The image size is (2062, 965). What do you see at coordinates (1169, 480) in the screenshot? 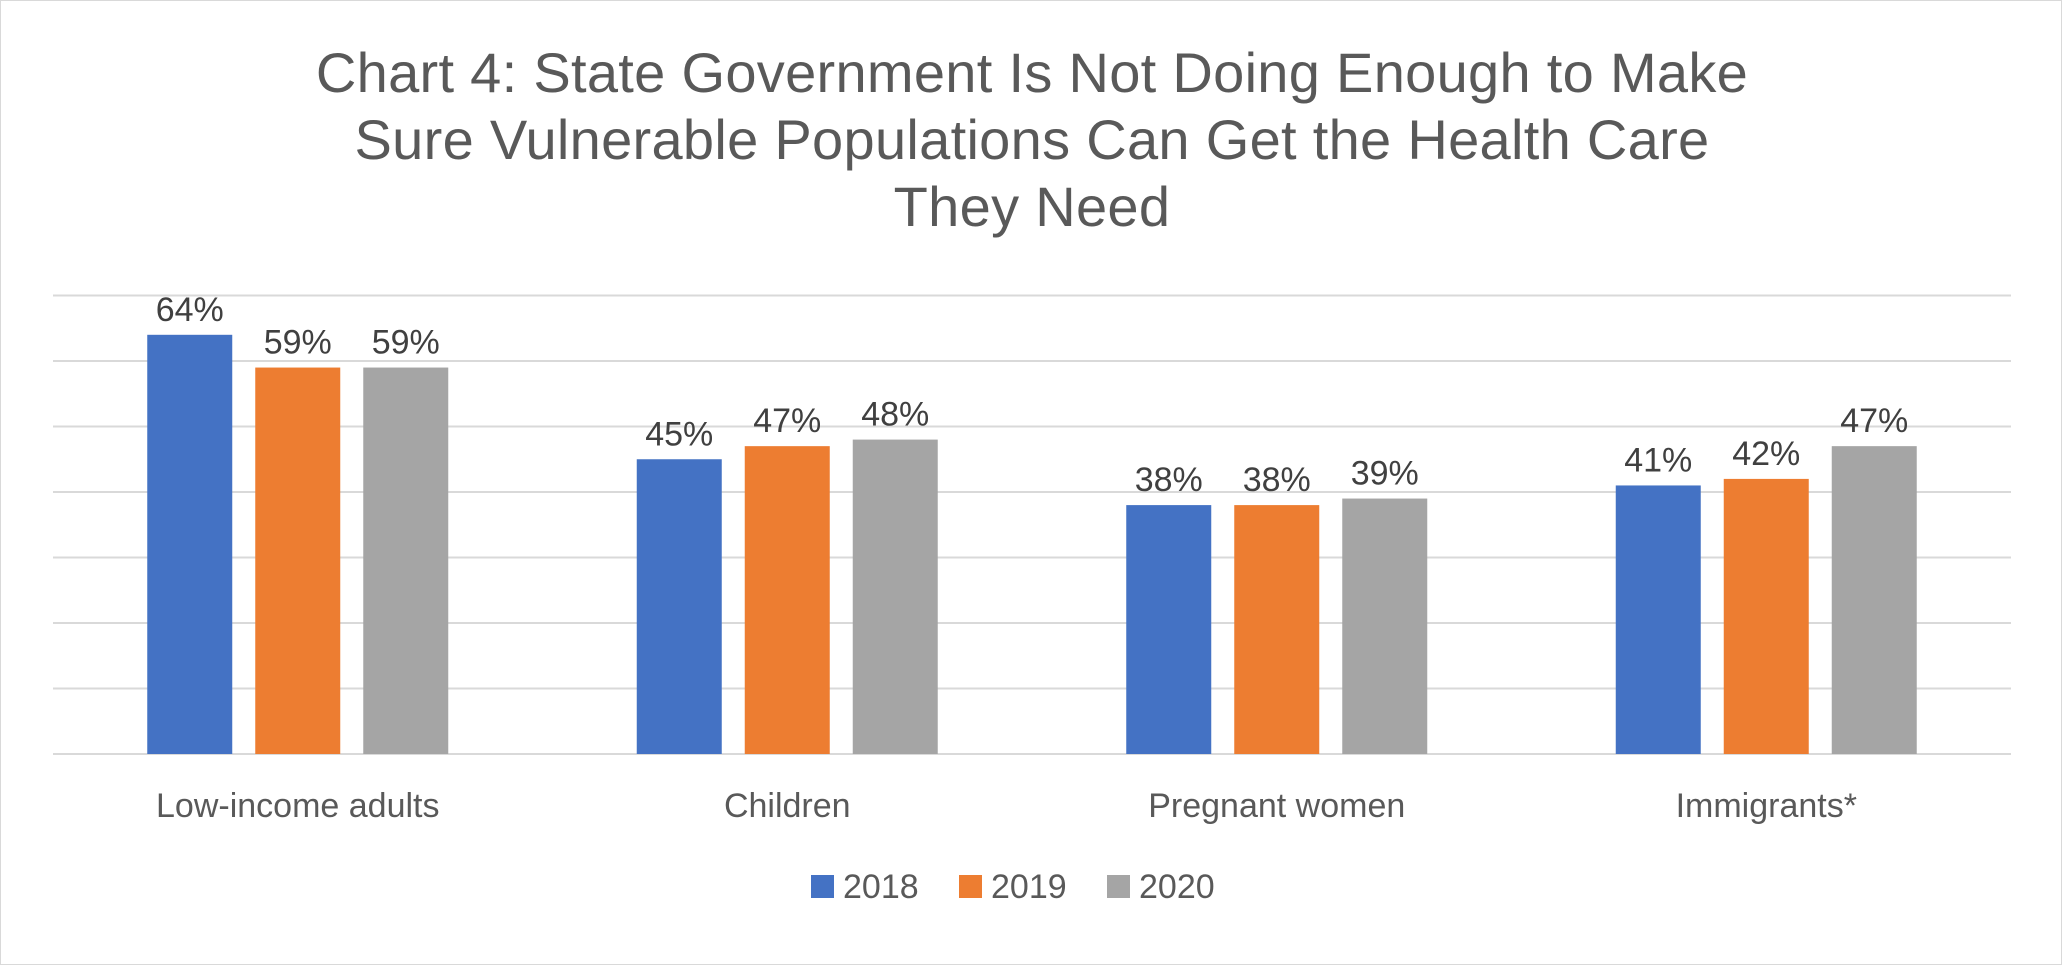
I see `data-label-2018-2: 38%` at bounding box center [1169, 480].